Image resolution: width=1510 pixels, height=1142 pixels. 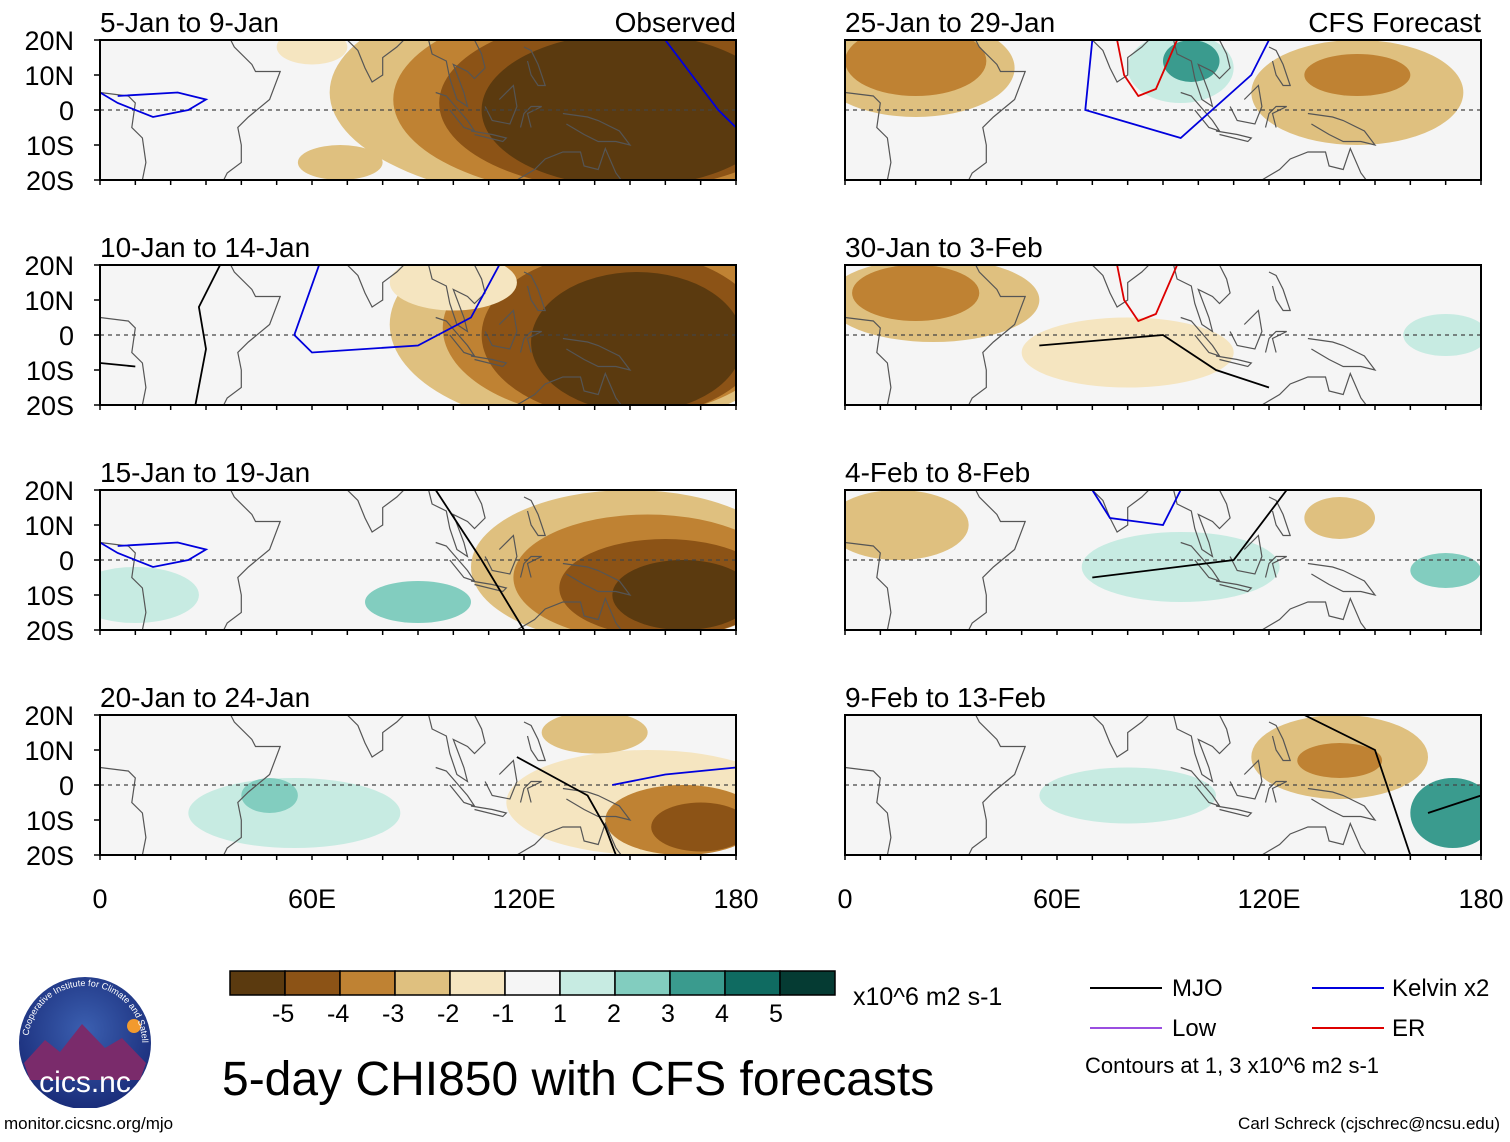 I want to click on colorbar-label: 2, so click(x=614, y=1014).